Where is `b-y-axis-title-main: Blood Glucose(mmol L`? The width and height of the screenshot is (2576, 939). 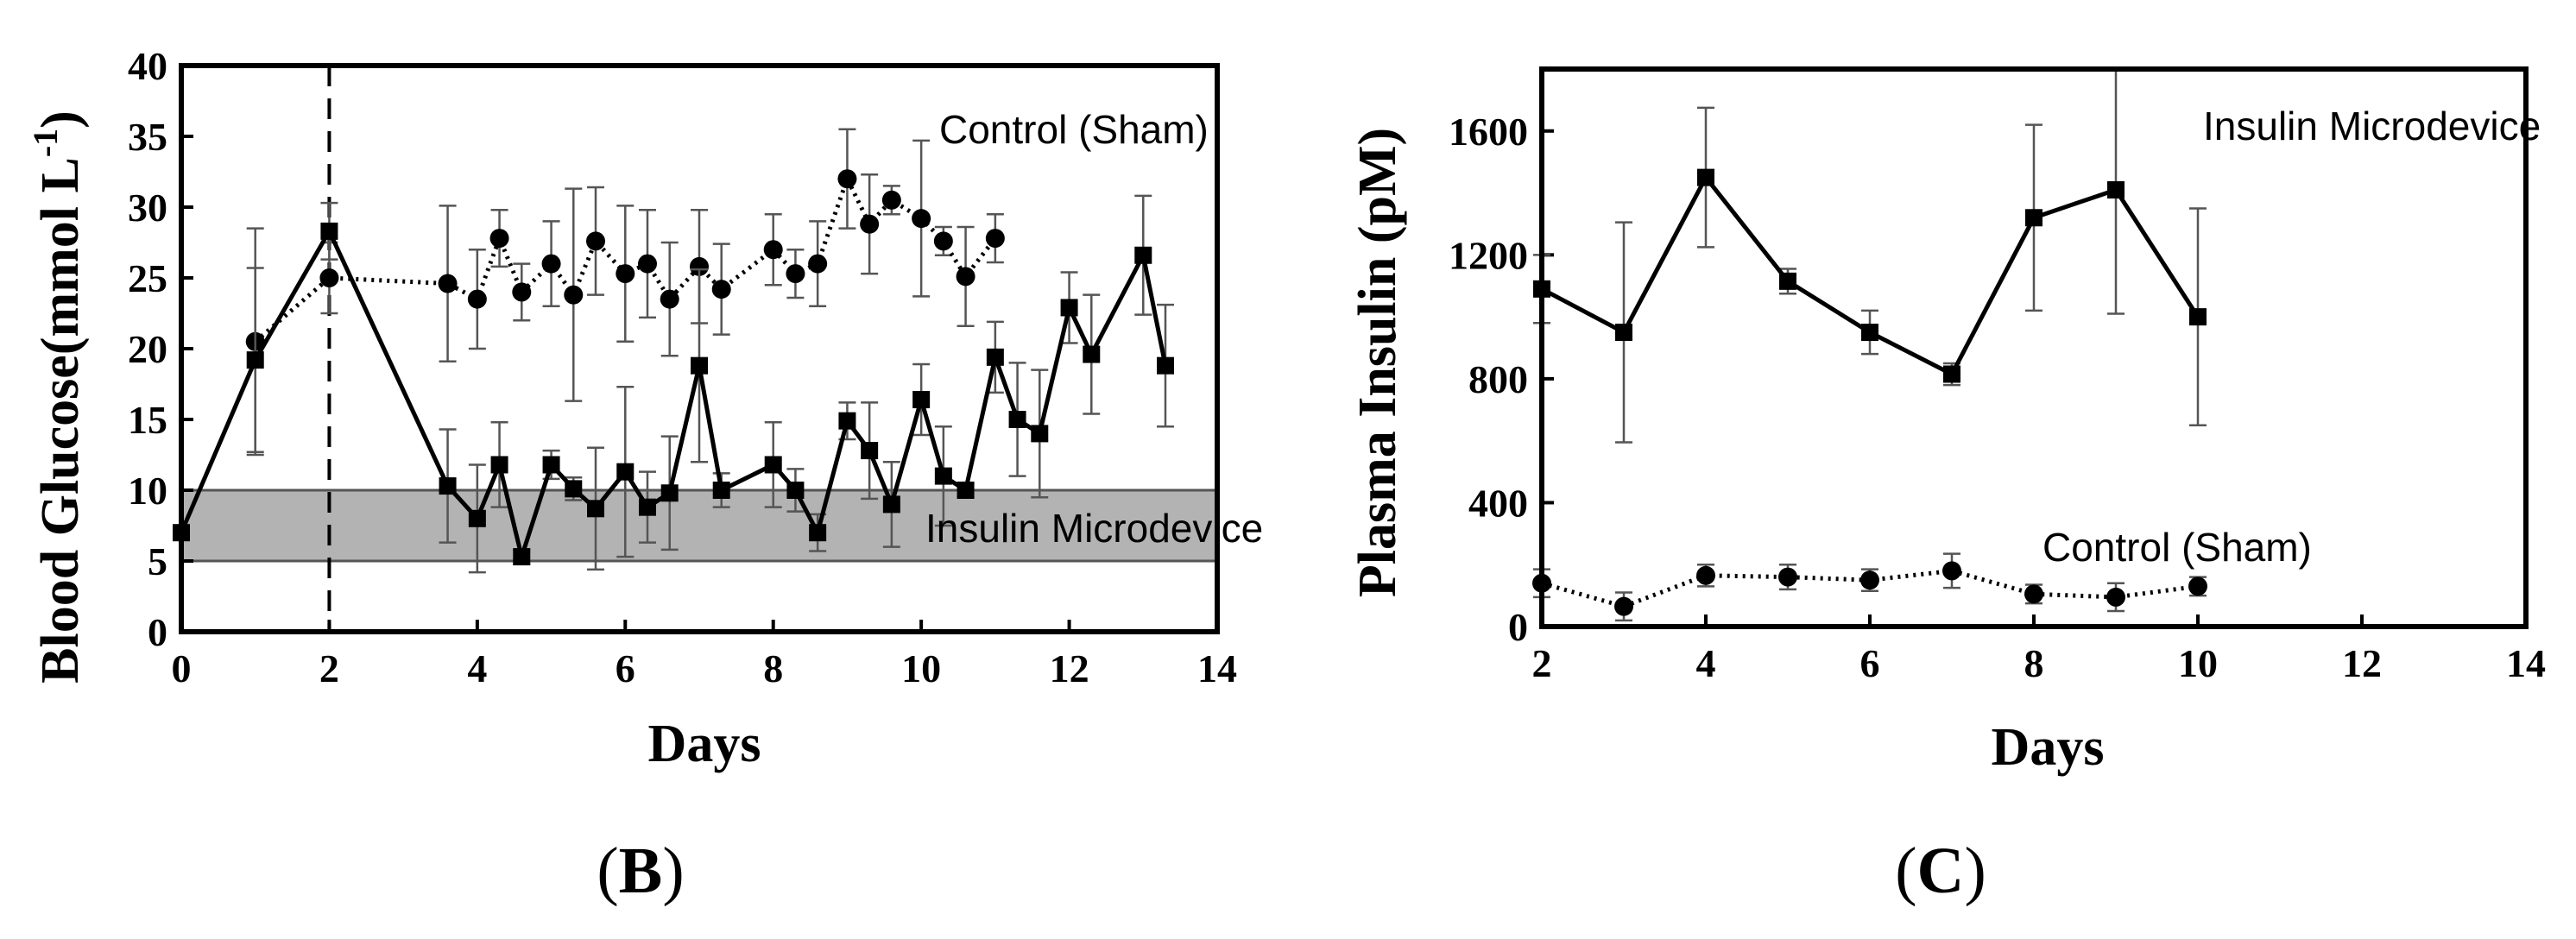 b-y-axis-title-main: Blood Glucose(mmol L is located at coordinates (60, 420).